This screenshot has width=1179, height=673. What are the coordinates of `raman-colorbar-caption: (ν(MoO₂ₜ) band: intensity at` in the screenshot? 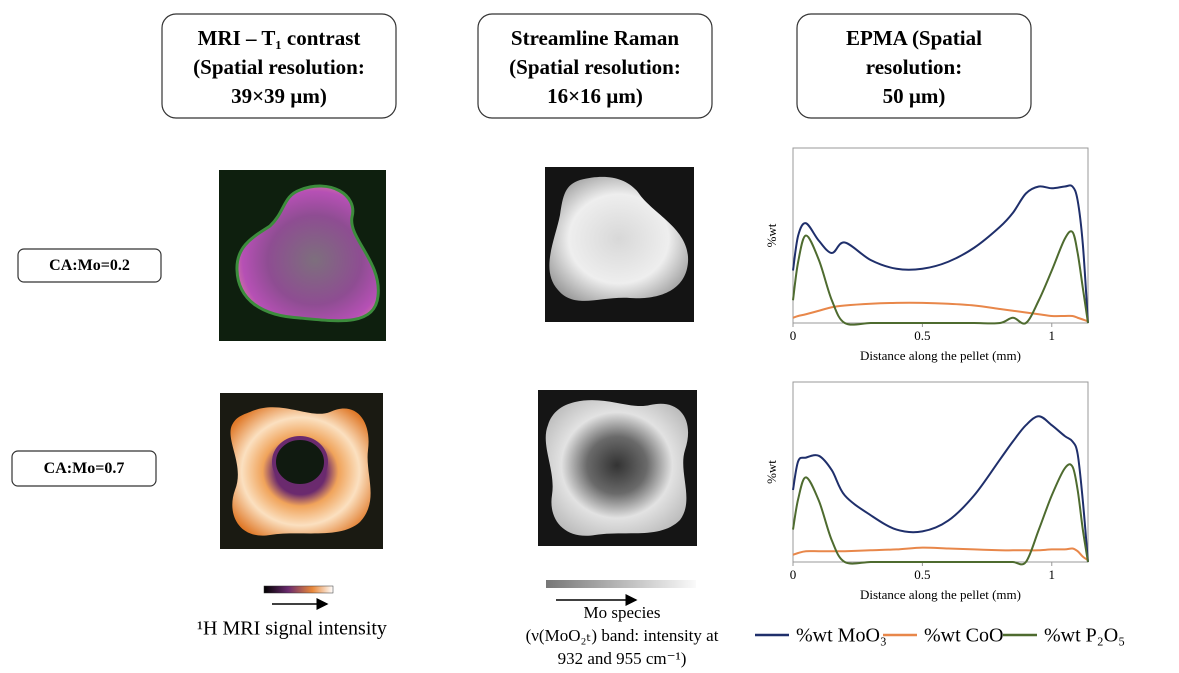 It's located at (622, 635).